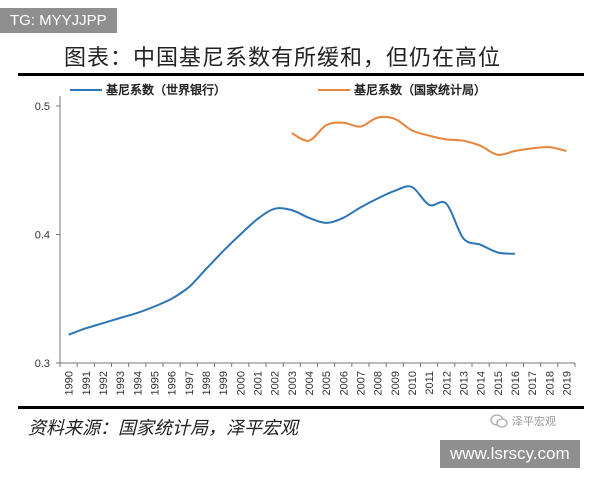 The height and width of the screenshot is (480, 600). What do you see at coordinates (301, 74) in the screenshot?
I see `top-rule` at bounding box center [301, 74].